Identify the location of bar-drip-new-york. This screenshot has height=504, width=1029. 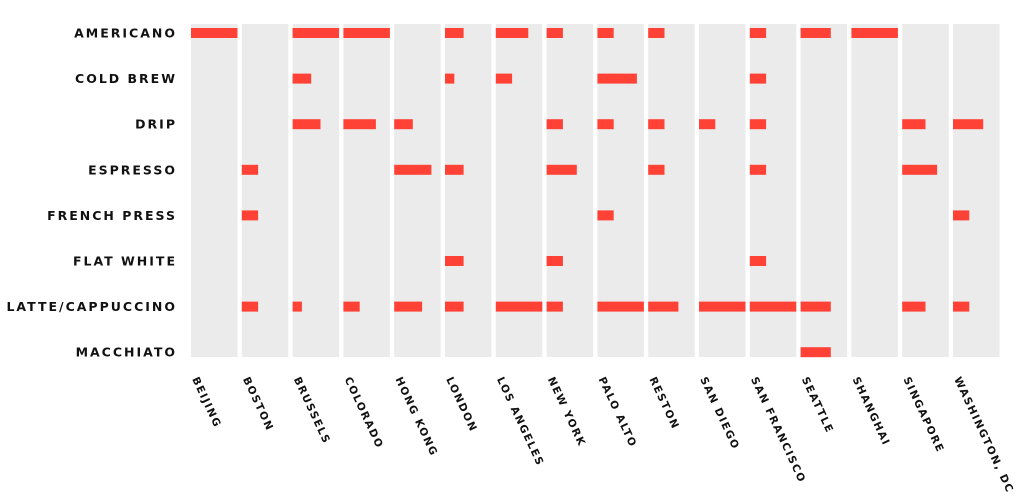
(554, 124).